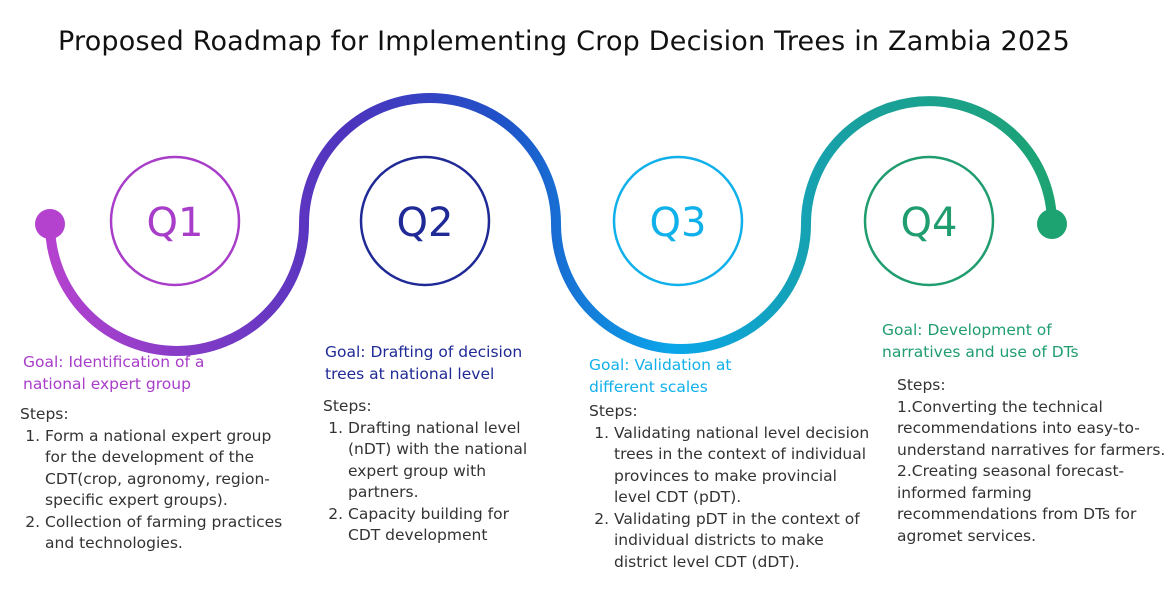 Image resolution: width=1174 pixels, height=592 pixels. Describe the element at coordinates (50, 224) in the screenshot. I see `start-dot` at that location.